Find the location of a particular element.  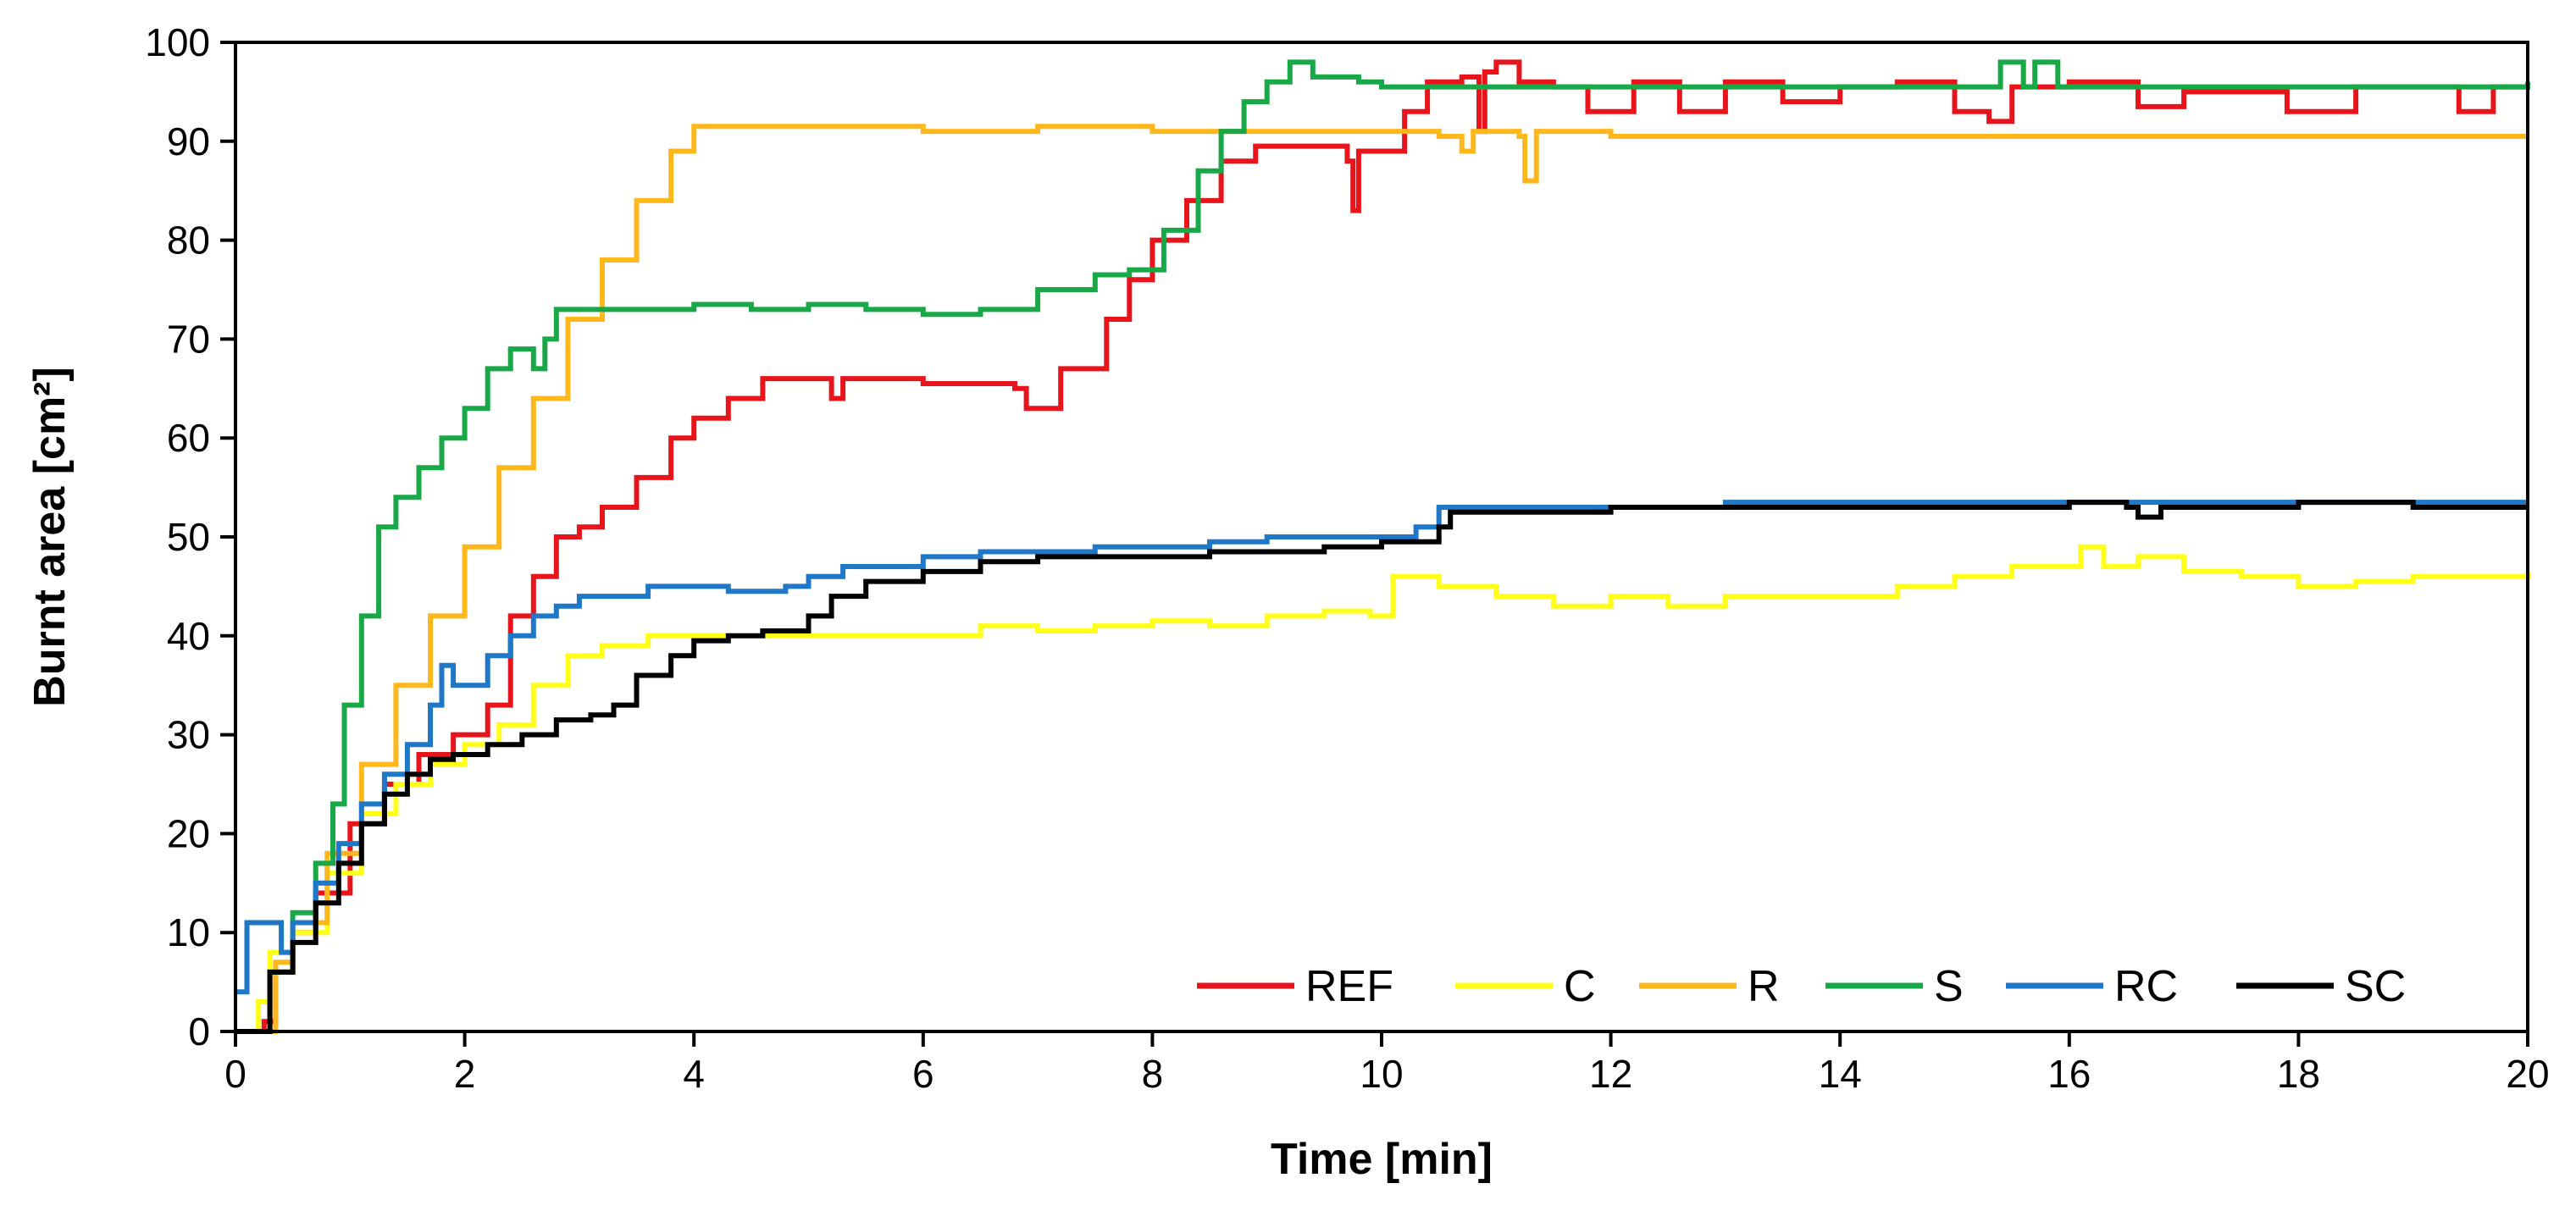

y-tick-label: 60 is located at coordinates (188, 438).